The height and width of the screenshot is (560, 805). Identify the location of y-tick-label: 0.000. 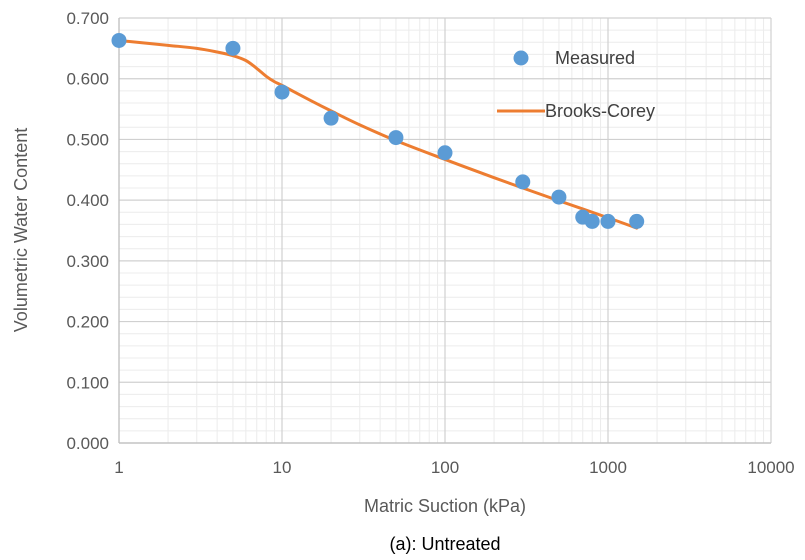
(87, 443).